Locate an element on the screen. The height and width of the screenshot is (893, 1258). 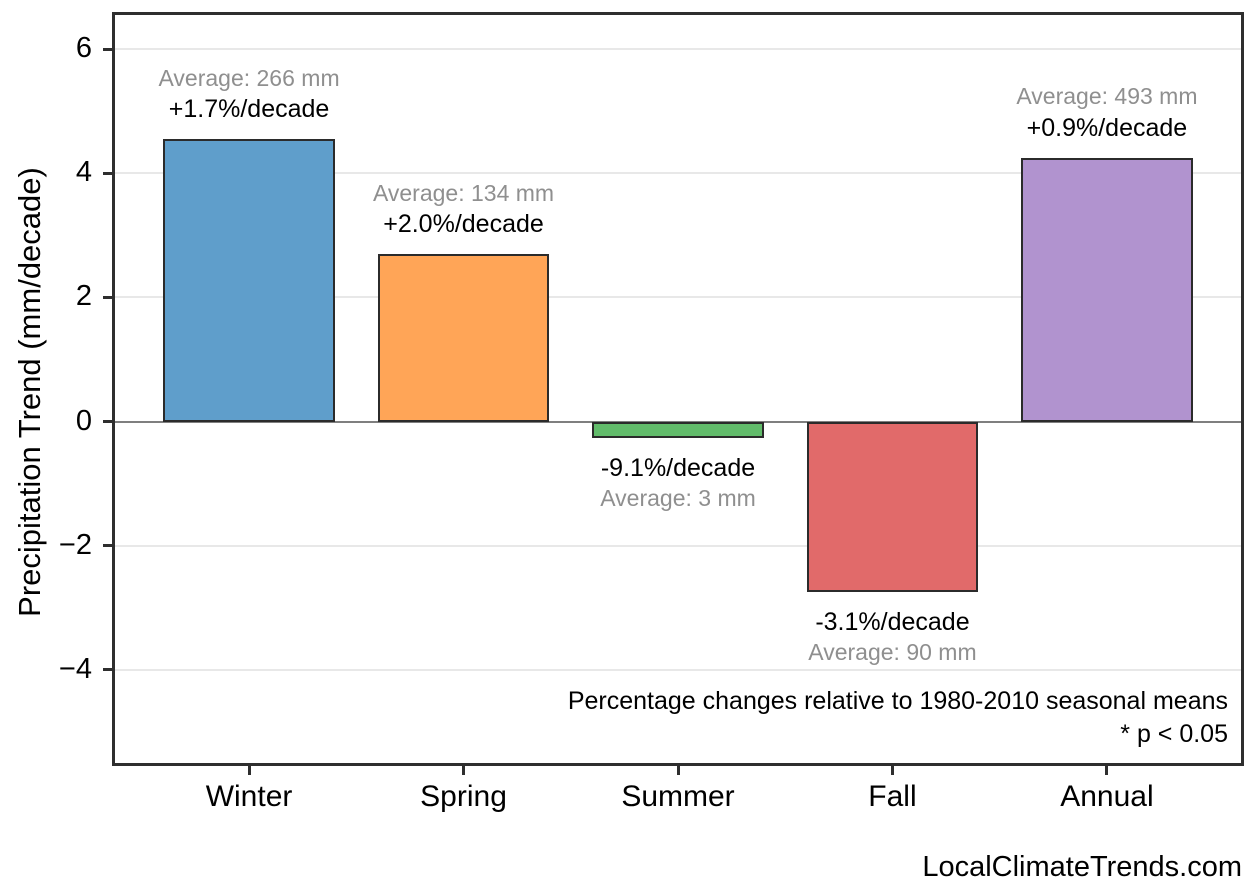
watermark: LocalClimateTrends.com is located at coordinates (1082, 867).